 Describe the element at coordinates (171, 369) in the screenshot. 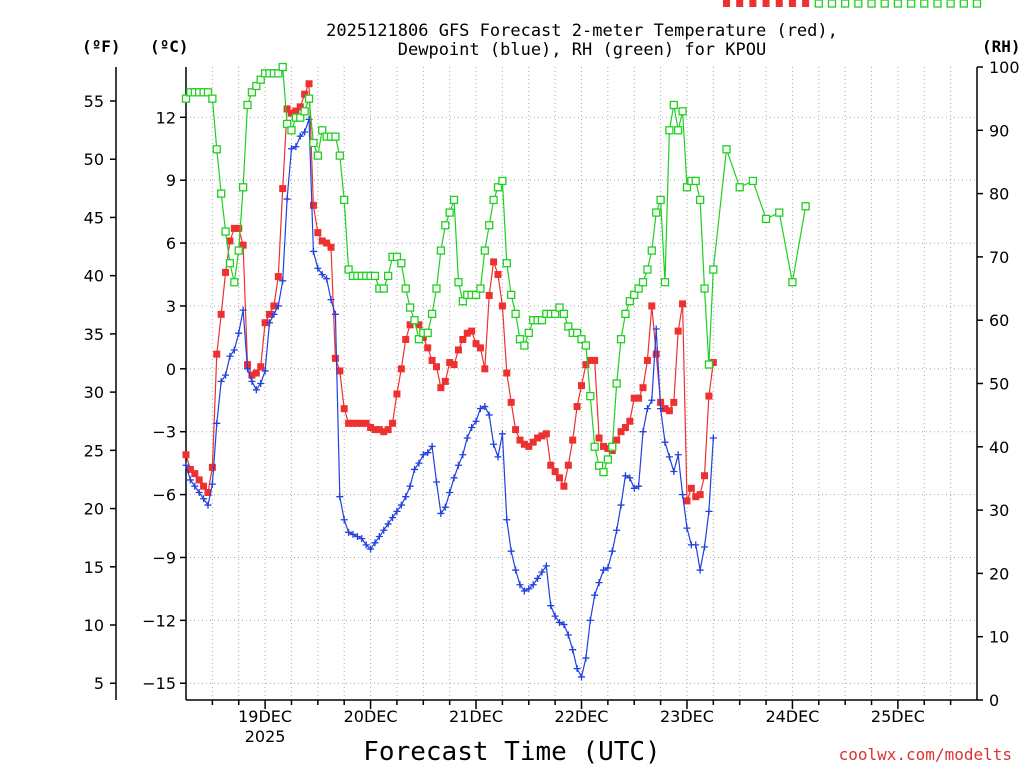

I see `celsius-tick-label: 0` at that location.